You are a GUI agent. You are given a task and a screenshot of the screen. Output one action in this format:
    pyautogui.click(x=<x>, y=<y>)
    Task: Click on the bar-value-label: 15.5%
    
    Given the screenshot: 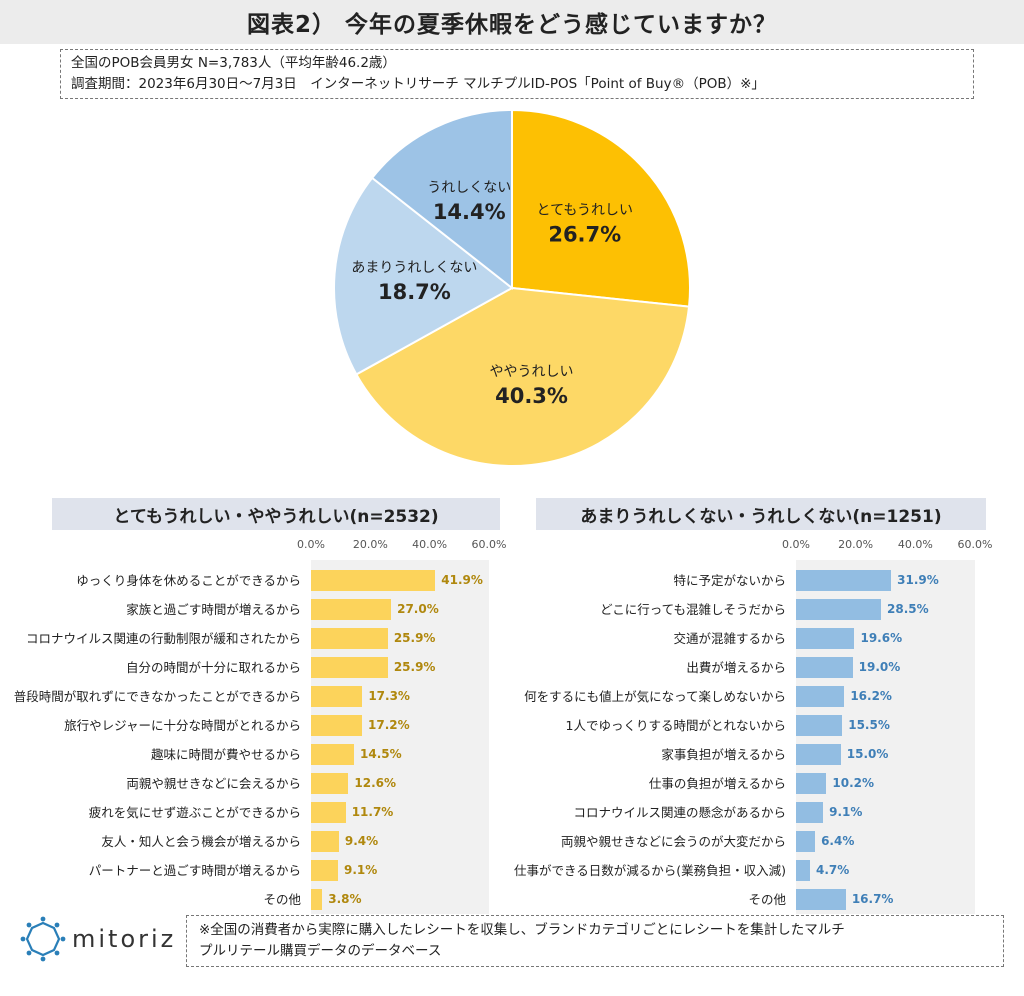 What is the action you would take?
    pyautogui.click(x=869, y=725)
    